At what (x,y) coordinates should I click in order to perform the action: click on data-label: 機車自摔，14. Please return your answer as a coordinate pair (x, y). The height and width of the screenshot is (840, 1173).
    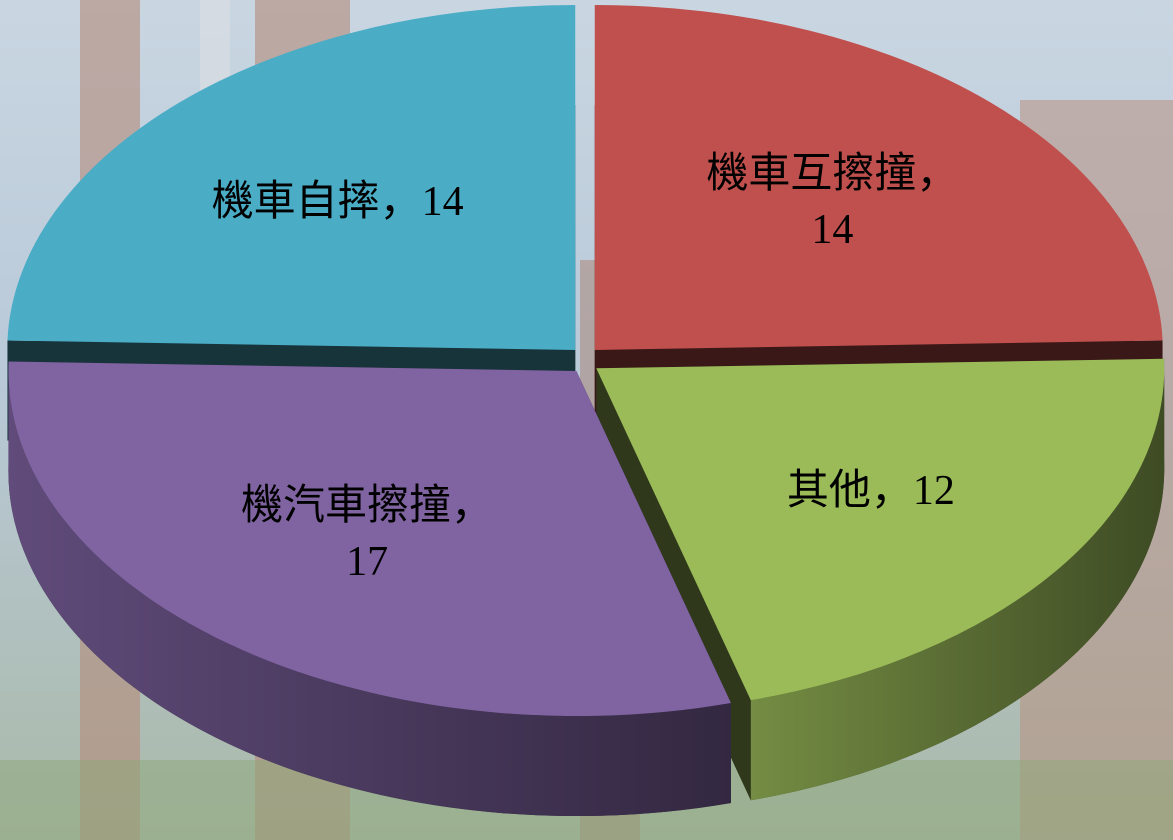
    Looking at the image, I should click on (337, 201).